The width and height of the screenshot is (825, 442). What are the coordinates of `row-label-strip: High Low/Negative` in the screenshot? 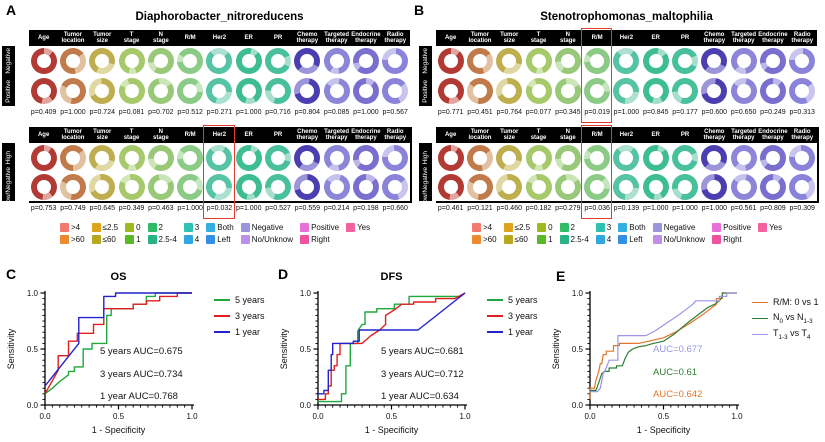 It's located at (425, 174).